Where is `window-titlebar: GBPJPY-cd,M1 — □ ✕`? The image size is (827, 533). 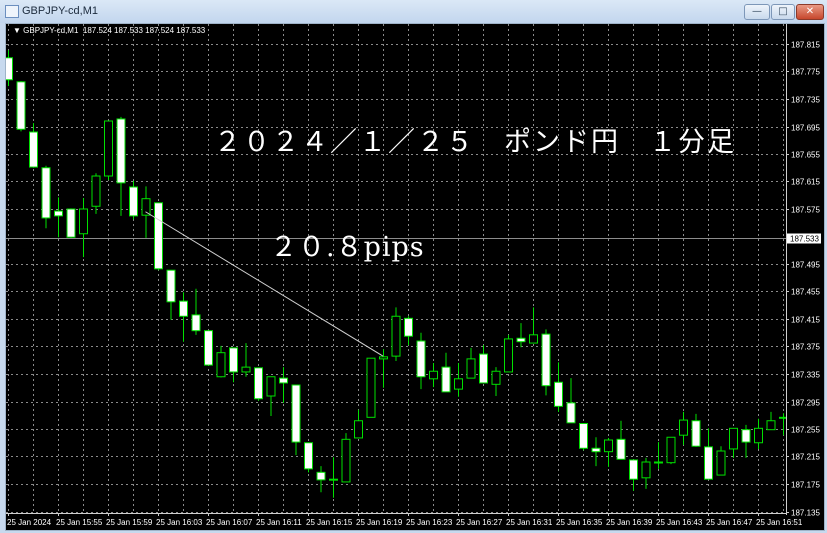
window-titlebar: GBPJPY-cd,M1 — □ ✕ is located at coordinates (413, 11).